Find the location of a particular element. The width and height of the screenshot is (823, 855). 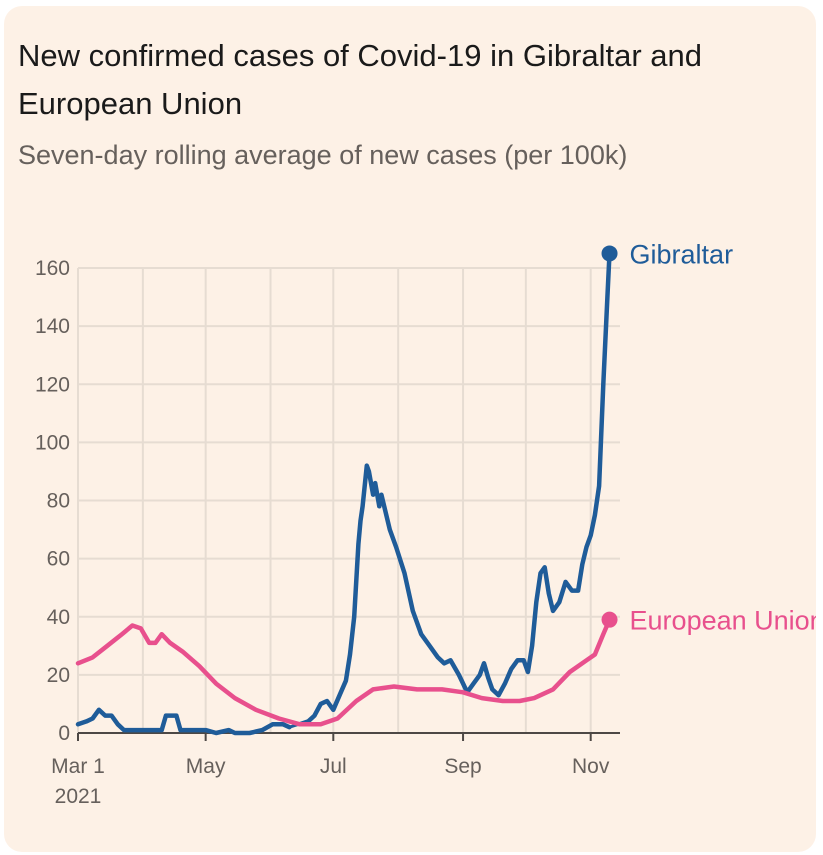

y-tick-label: 60 is located at coordinates (58, 559).